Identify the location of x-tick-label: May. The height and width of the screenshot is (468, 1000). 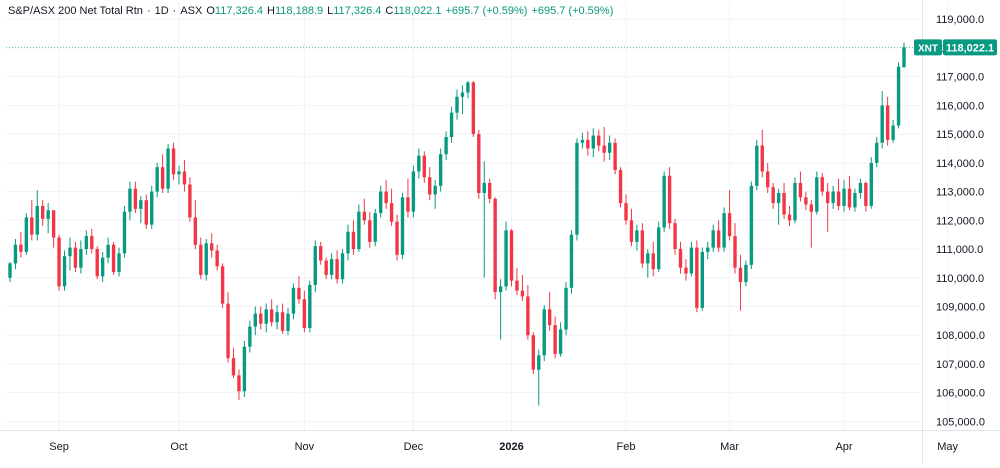
(947, 447).